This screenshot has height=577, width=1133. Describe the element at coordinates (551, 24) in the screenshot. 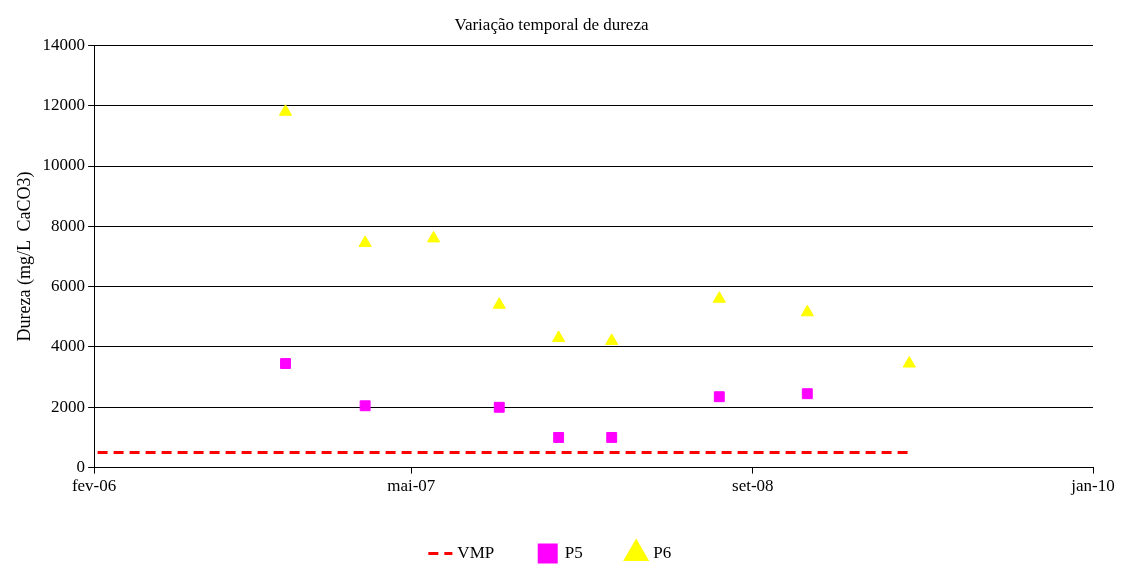

I see `chart-title: Variação temporal de dureza` at that location.